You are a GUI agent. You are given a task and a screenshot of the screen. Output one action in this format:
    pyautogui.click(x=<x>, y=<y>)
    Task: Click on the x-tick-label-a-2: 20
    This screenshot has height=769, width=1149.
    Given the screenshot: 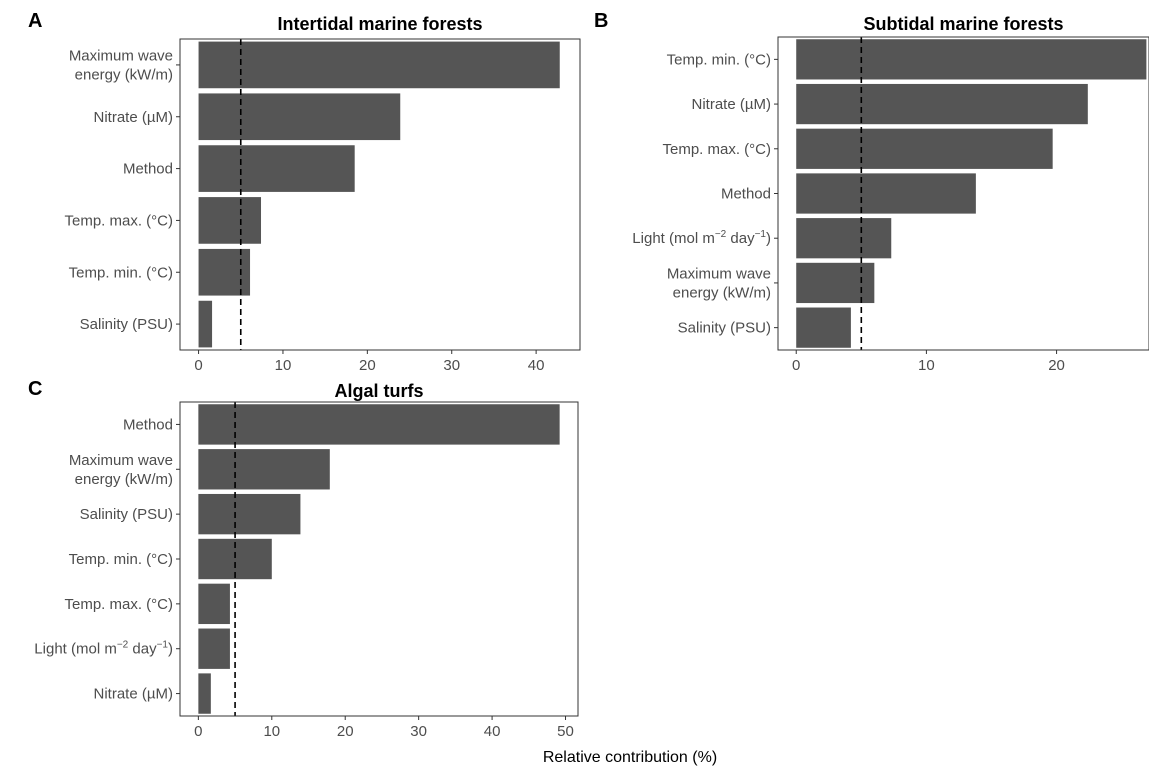 What is the action you would take?
    pyautogui.click(x=367, y=365)
    